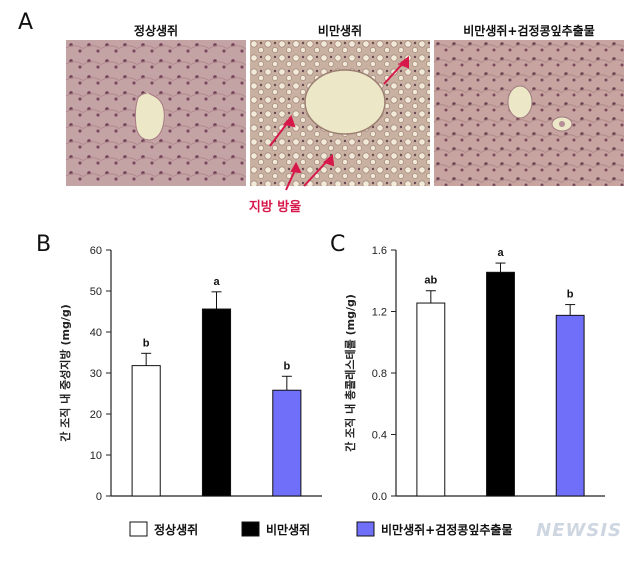  Describe the element at coordinates (379, 497) in the screenshot. I see `chart-c-y-tick-label: 0.0` at that location.